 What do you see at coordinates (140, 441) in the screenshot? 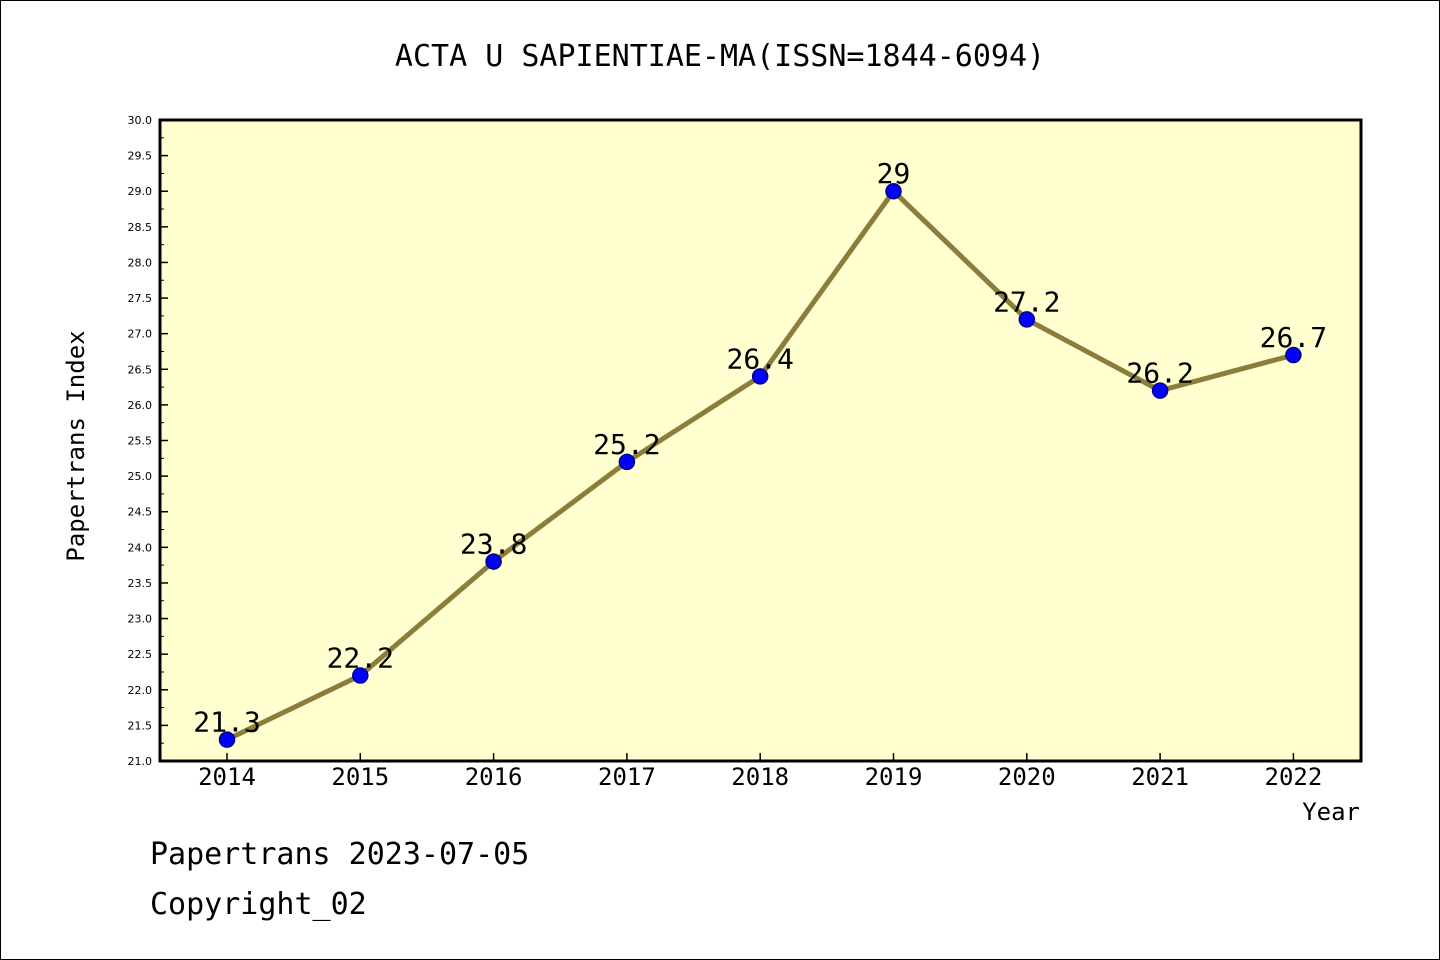
I see `y-tick-label: 25.5` at bounding box center [140, 441].